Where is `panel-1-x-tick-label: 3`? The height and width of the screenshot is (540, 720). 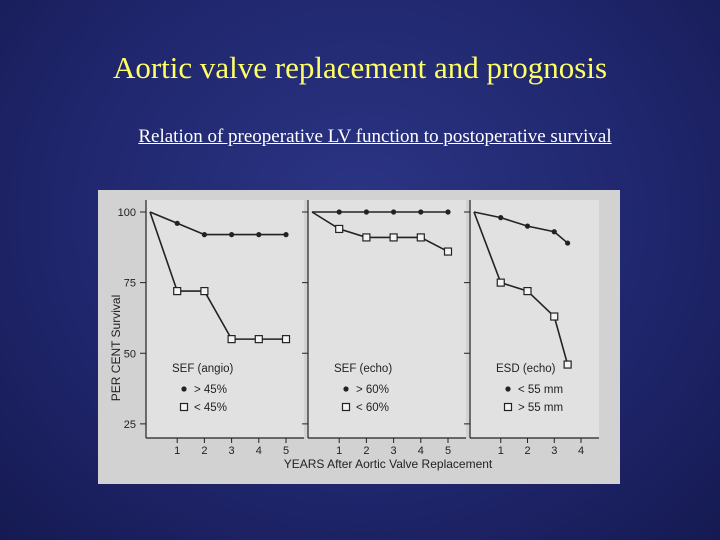
panel-1-x-tick-label: 3 is located at coordinates (232, 451).